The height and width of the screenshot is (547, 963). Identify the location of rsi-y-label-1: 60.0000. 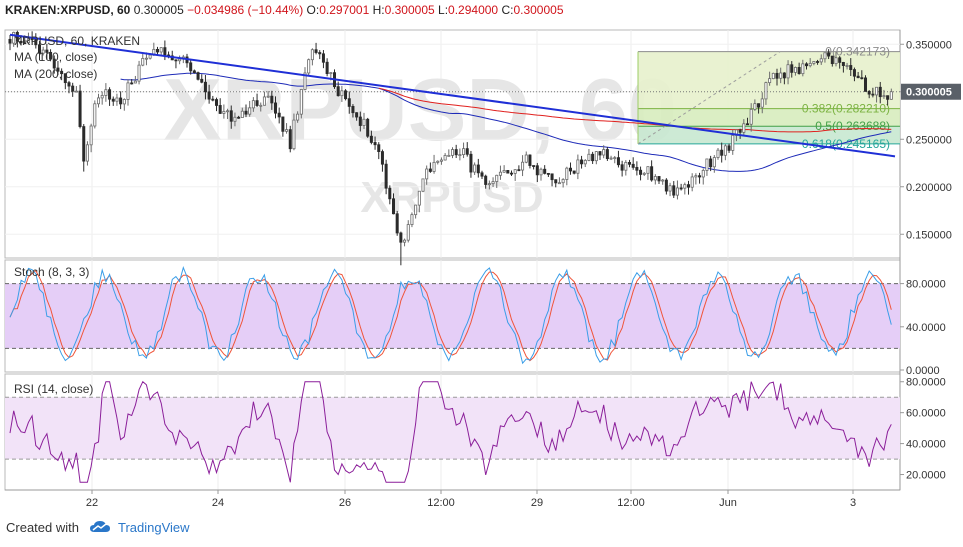
(926, 414).